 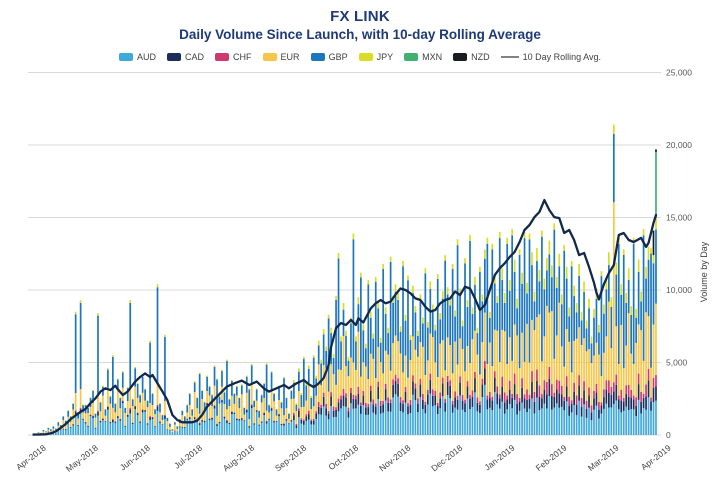 I want to click on legend-item-mxn: MXN, so click(x=423, y=57).